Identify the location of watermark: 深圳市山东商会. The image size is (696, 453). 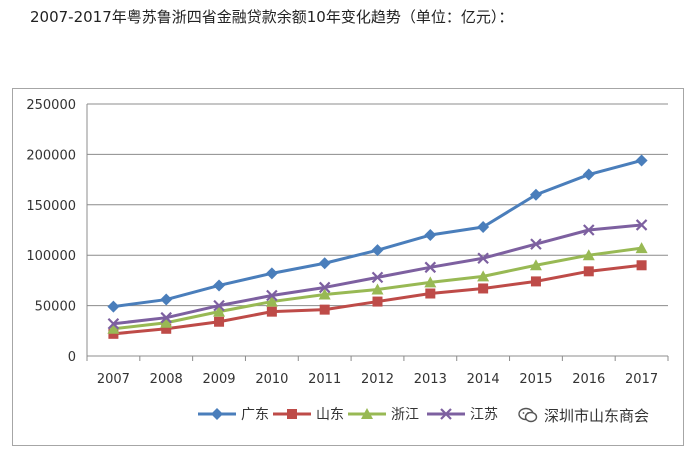
(584, 415).